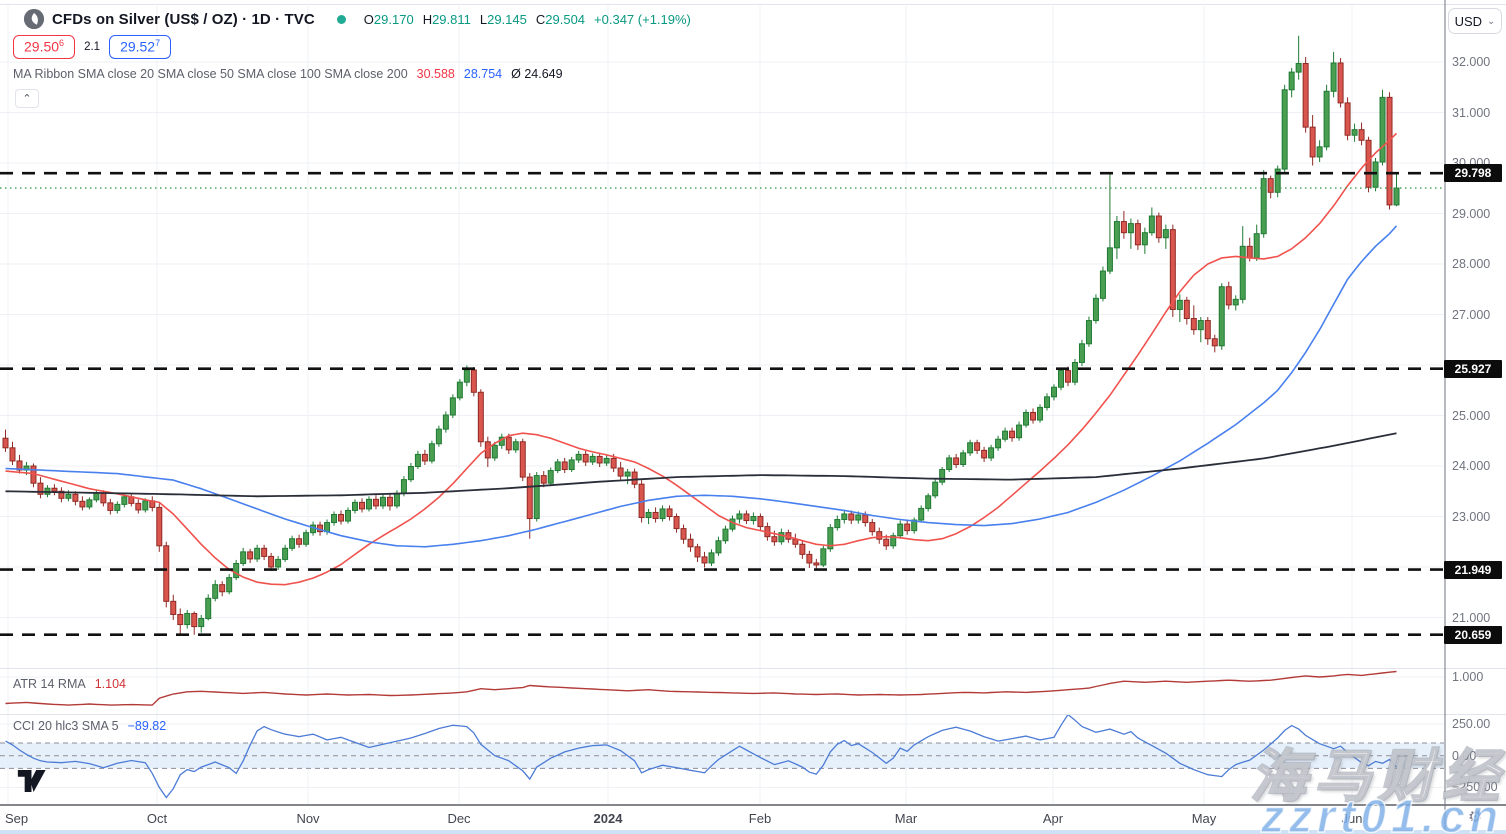 The image size is (1506, 834). What do you see at coordinates (753, 832) in the screenshot?
I see `bottom-edge-strip` at bounding box center [753, 832].